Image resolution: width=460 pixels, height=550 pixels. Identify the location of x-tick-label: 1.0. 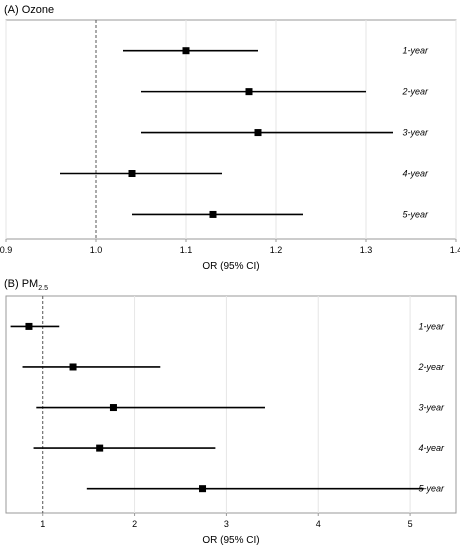
(96, 250).